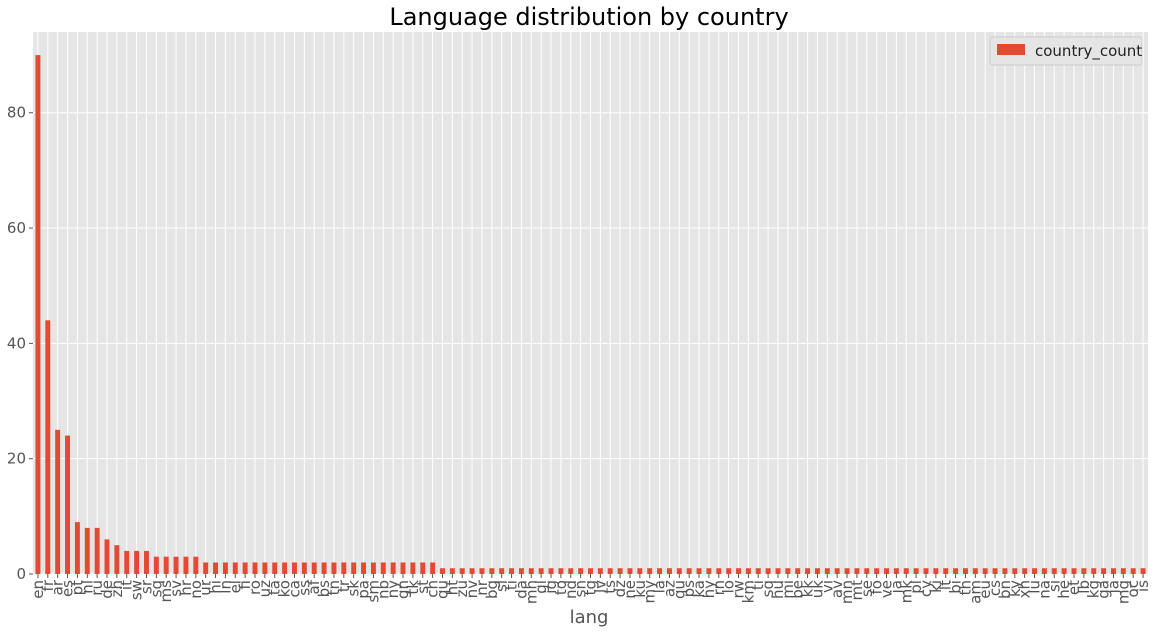 This screenshot has height=633, width=1157. What do you see at coordinates (768, 588) in the screenshot?
I see `x-tick-label: sq` at bounding box center [768, 588].